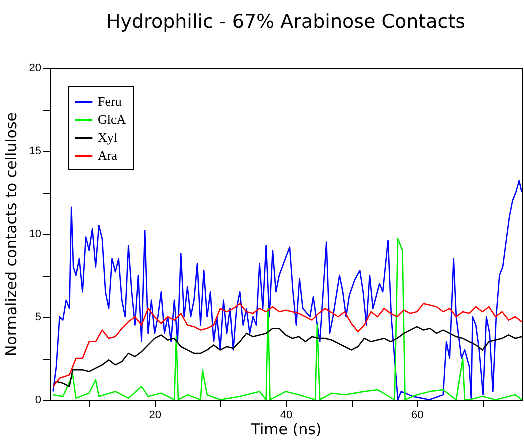  I want to click on y-tick-label: 20, so click(35, 68).